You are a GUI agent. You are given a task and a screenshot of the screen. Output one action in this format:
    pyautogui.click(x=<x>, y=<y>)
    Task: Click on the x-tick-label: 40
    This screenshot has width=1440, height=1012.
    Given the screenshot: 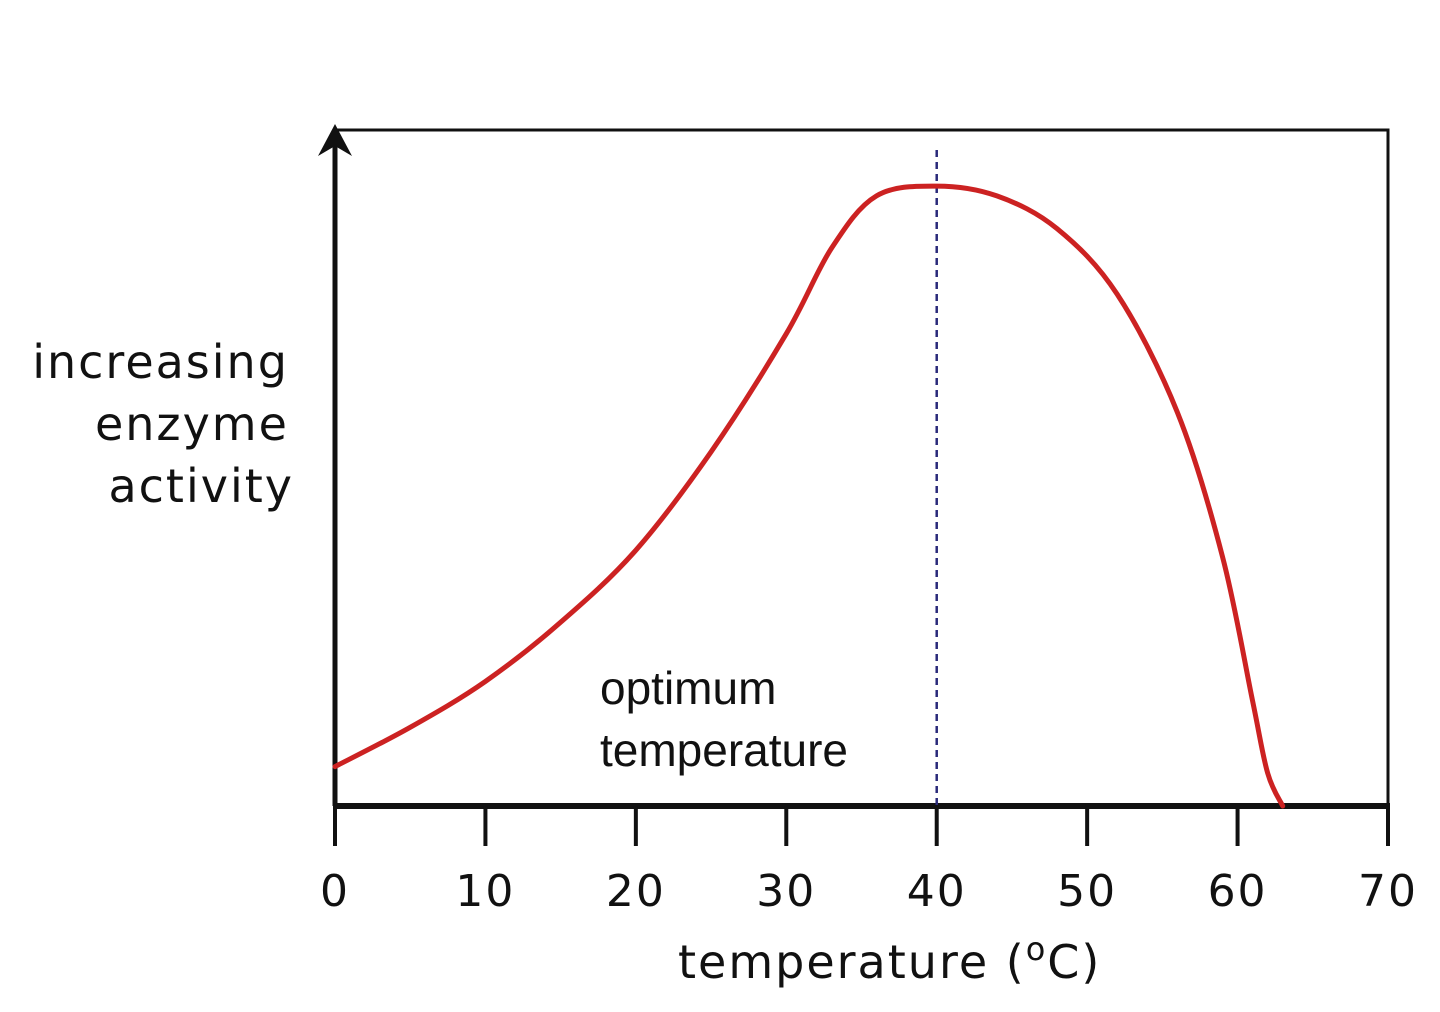 What is the action you would take?
    pyautogui.click(x=937, y=891)
    